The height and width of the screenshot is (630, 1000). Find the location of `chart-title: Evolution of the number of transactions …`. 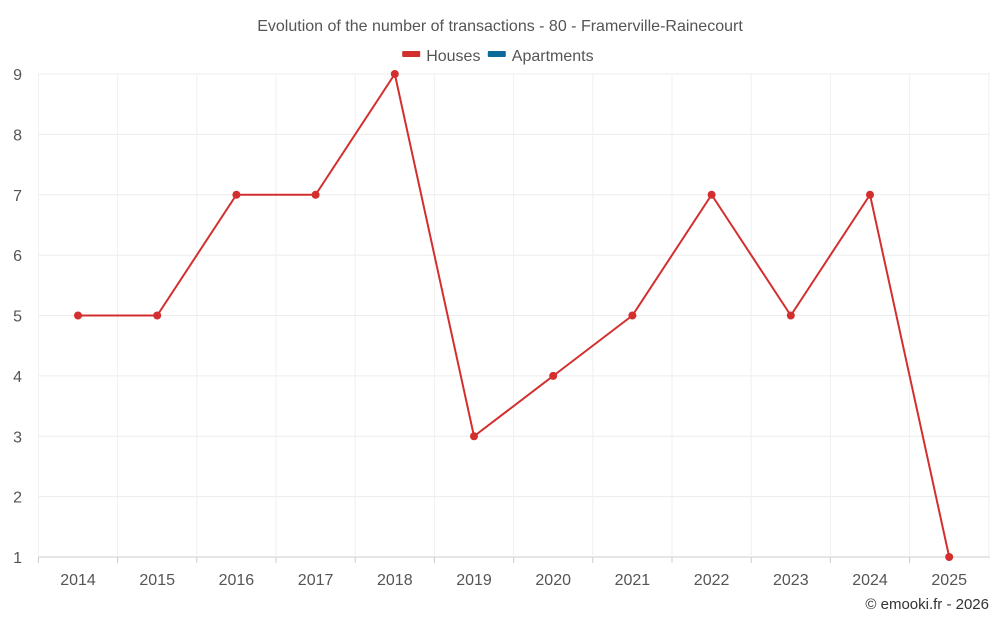

chart-title: Evolution of the number of transactions … is located at coordinates (500, 26).